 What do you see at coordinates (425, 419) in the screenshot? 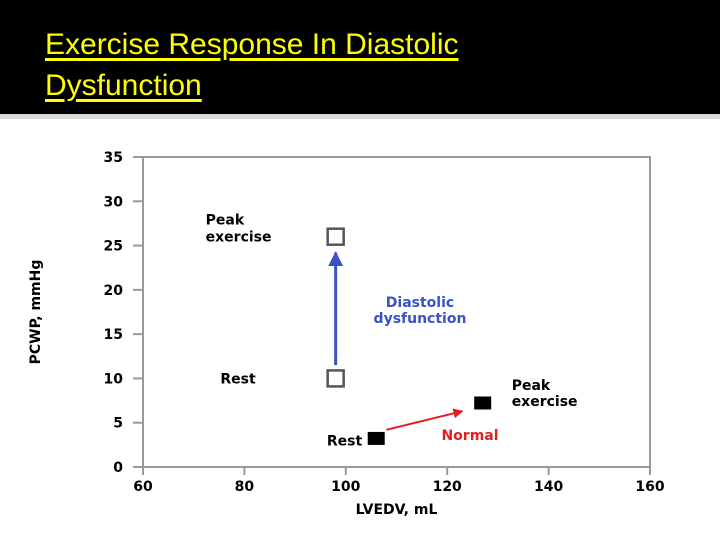
I see `normal-arrow` at bounding box center [425, 419].